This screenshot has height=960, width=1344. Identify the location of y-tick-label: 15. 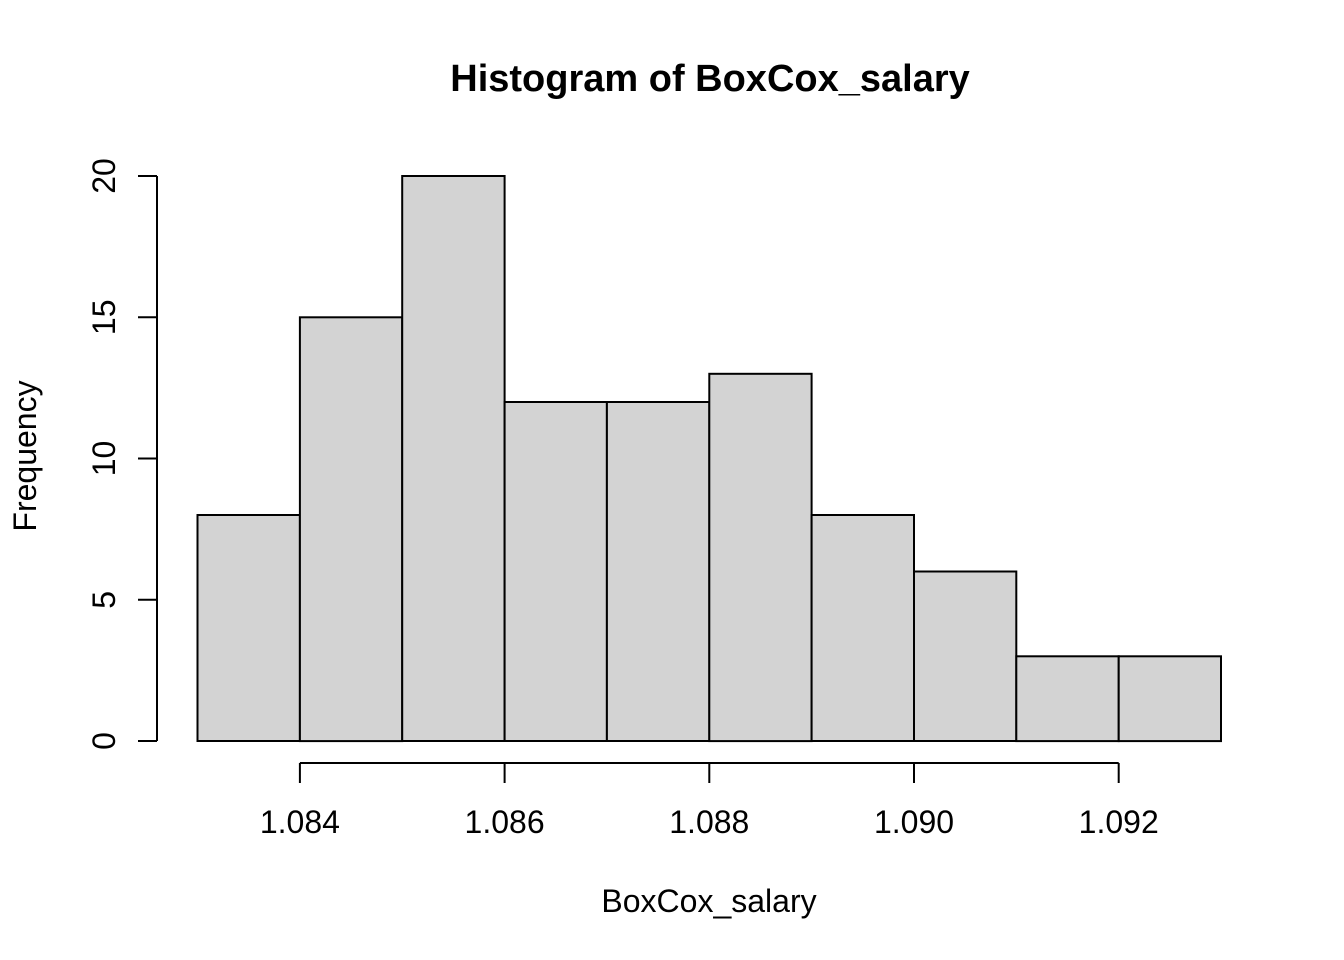
(104, 318).